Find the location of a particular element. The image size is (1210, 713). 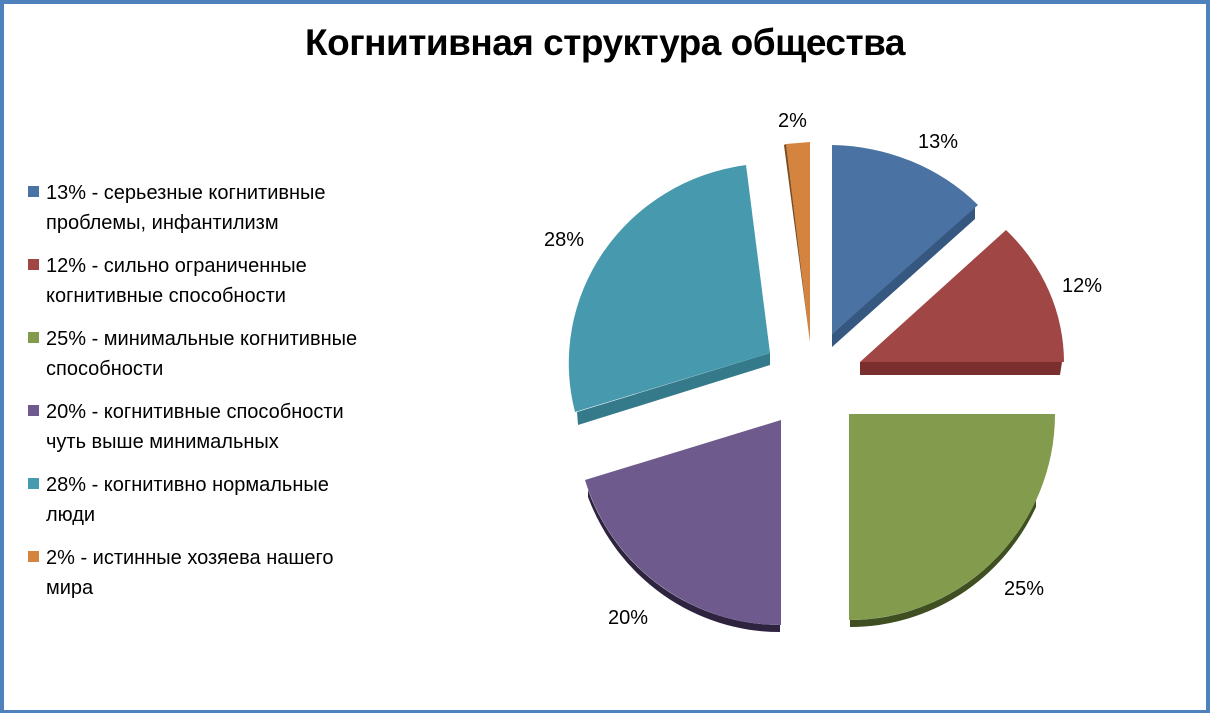

data-label-20: 20% is located at coordinates (628, 618).